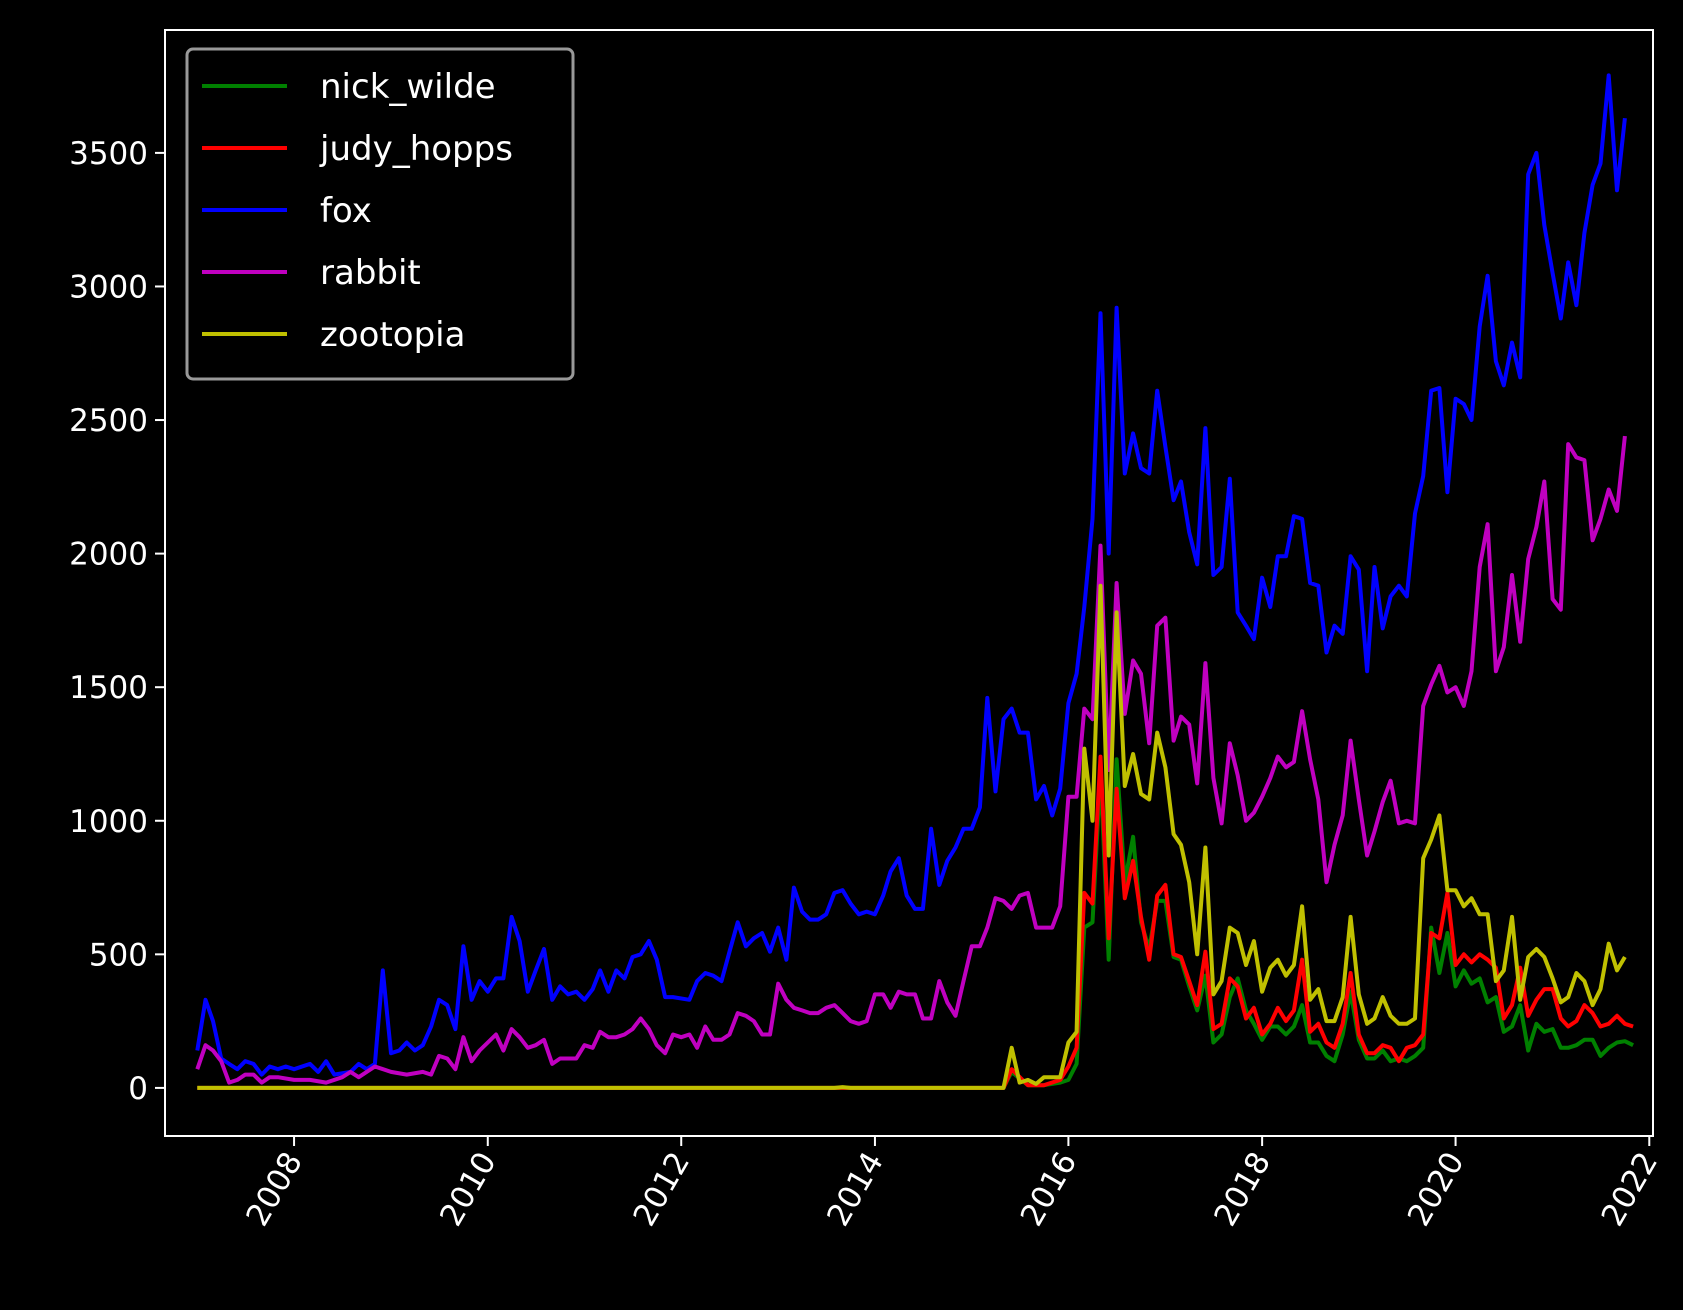 The image size is (1683, 1310). I want to click on y-tick-label: 2000, so click(108, 555).